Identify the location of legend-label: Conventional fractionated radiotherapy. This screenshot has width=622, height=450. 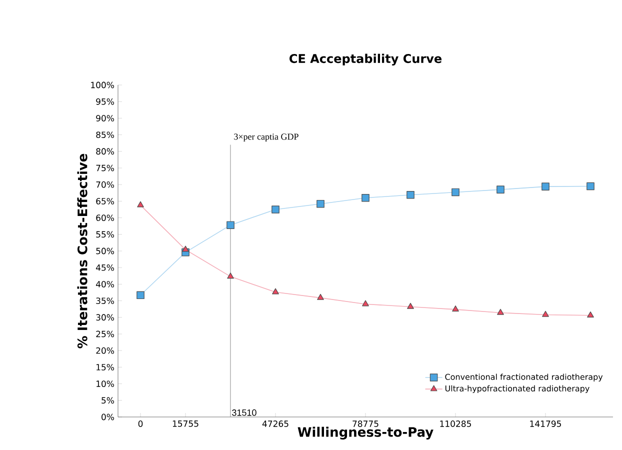
(524, 378).